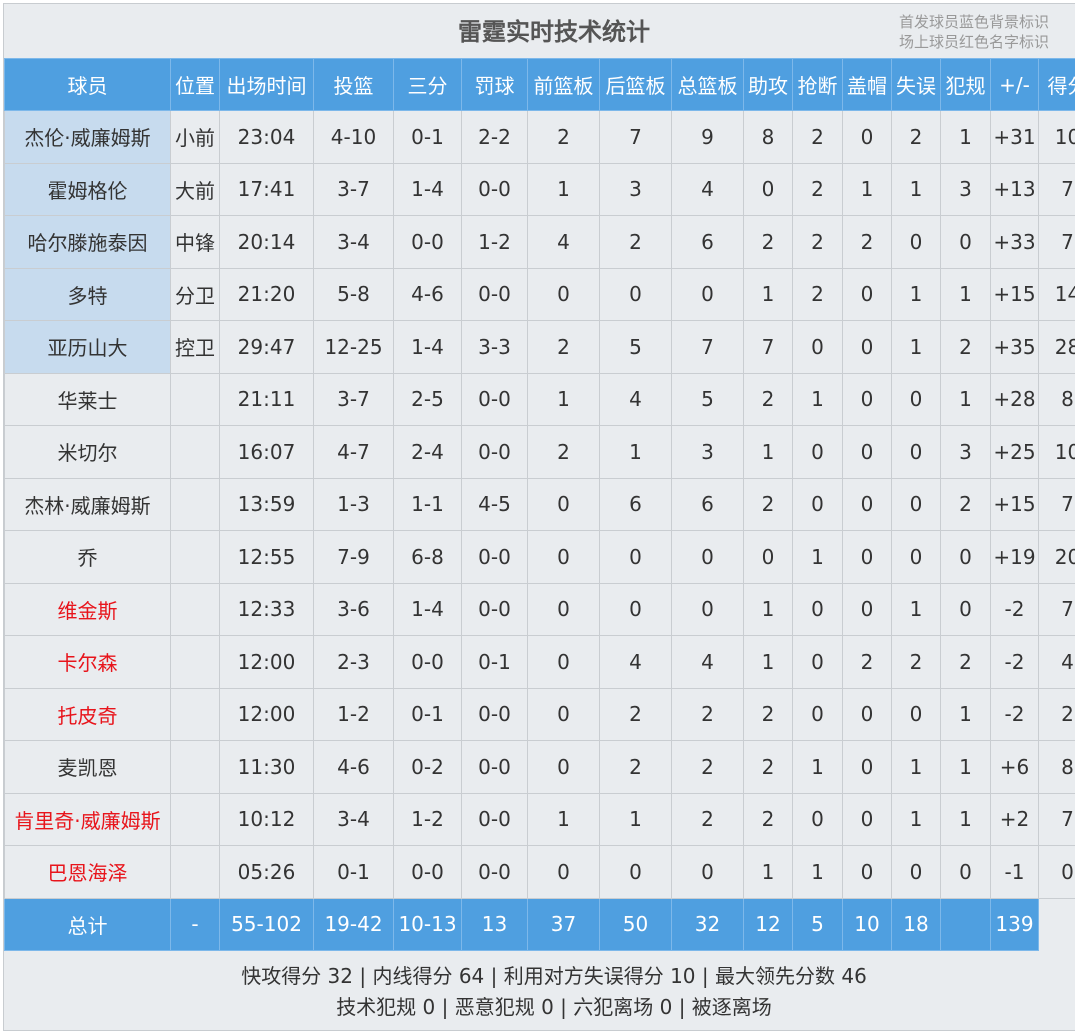  Describe the element at coordinates (428, 85) in the screenshot. I see `column-header: 三分` at that location.